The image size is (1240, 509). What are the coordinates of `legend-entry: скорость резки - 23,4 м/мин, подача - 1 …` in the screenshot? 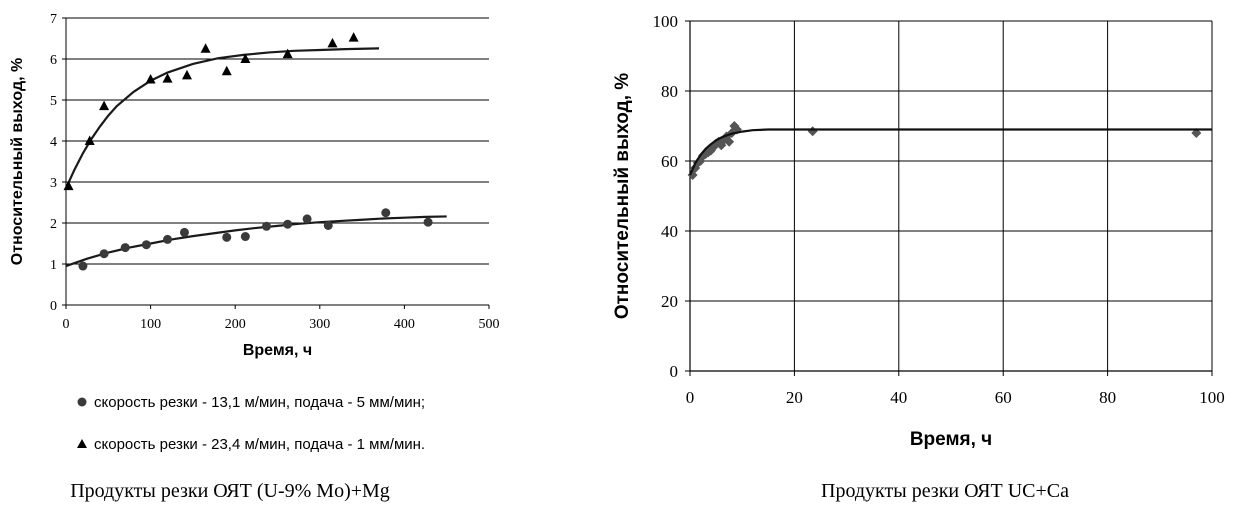 It's located at (259, 444).